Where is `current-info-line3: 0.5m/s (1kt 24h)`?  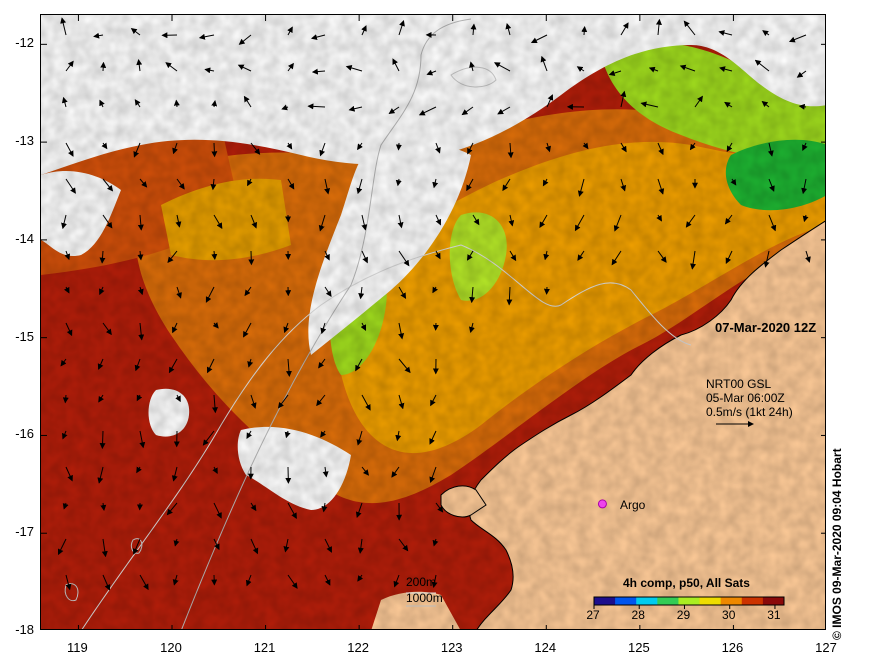
current-info-line3: 0.5m/s (1kt 24h) is located at coordinates (749, 412).